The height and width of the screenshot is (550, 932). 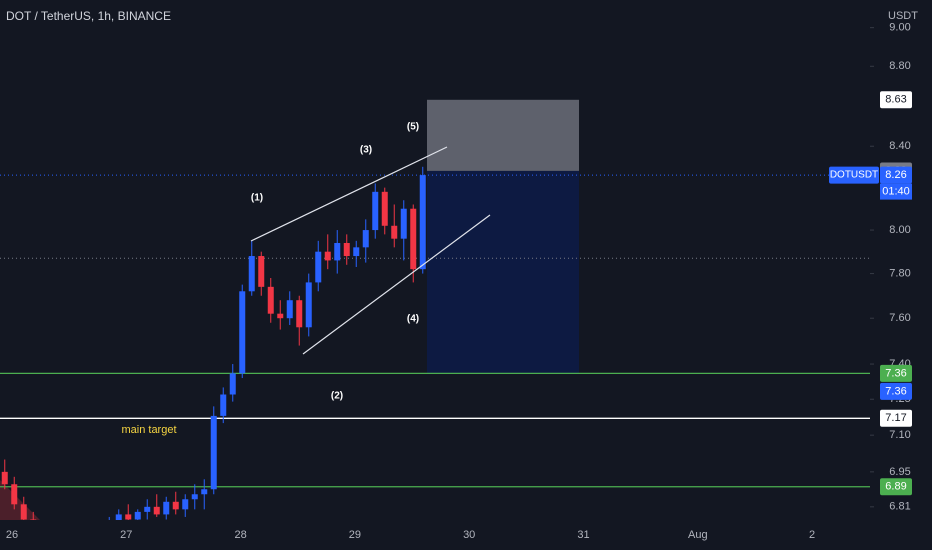 What do you see at coordinates (337, 396) in the screenshot?
I see `wave-label: (2)` at bounding box center [337, 396].